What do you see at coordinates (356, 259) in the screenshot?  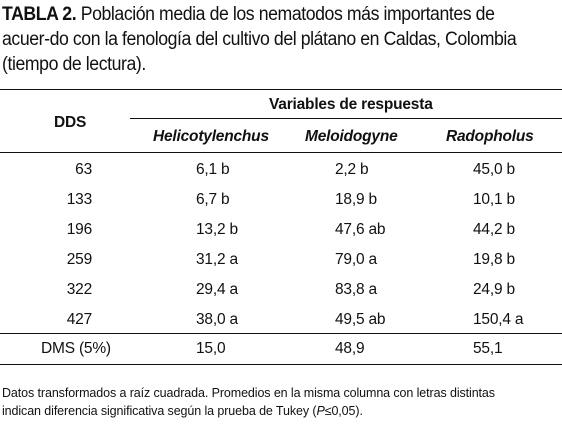 I see `table-cell: 79,0 a` at bounding box center [356, 259].